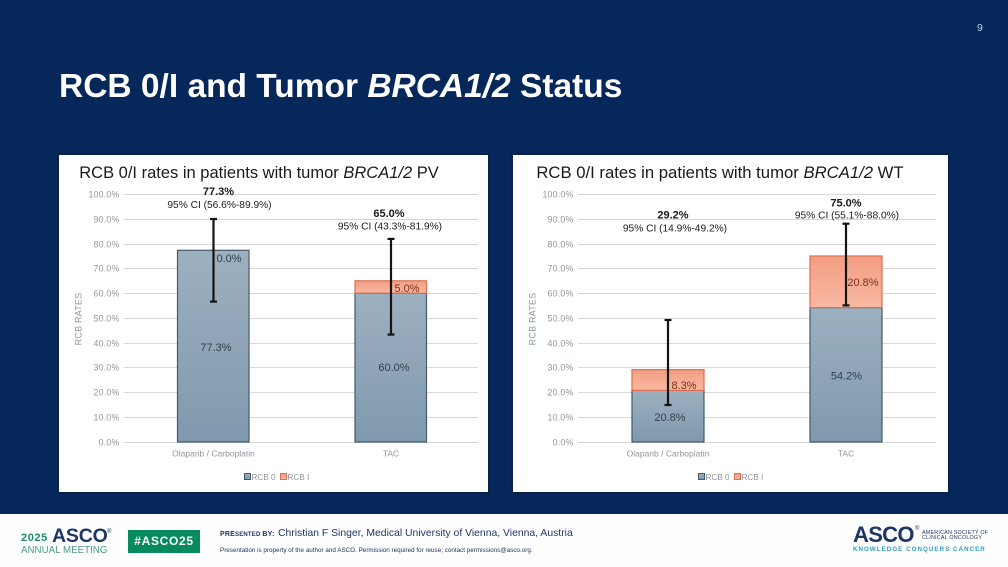  Describe the element at coordinates (219, 205) in the screenshot. I see `svg-text: 95% CI (56.6%-89.9%)` at that location.